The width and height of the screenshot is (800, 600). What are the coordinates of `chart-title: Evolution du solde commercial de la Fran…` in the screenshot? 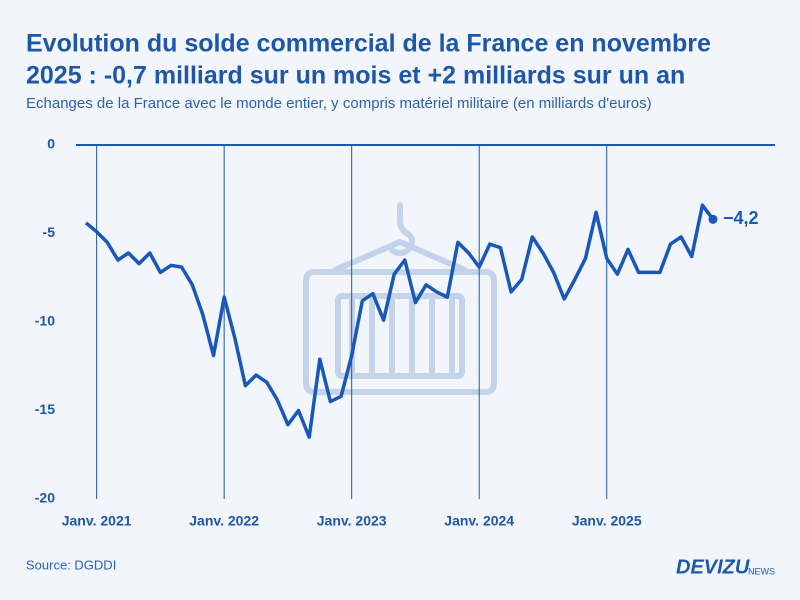 It's located at (368, 44).